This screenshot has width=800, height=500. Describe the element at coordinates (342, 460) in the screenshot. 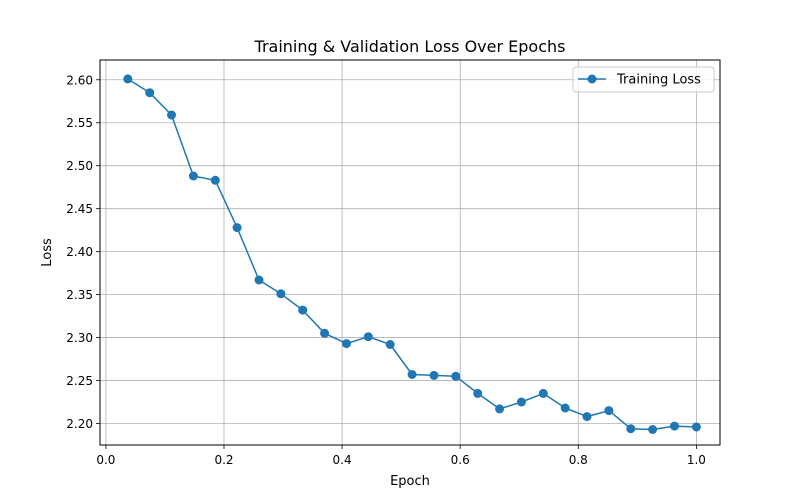

I see `x-tick-label: 0.4` at that location.